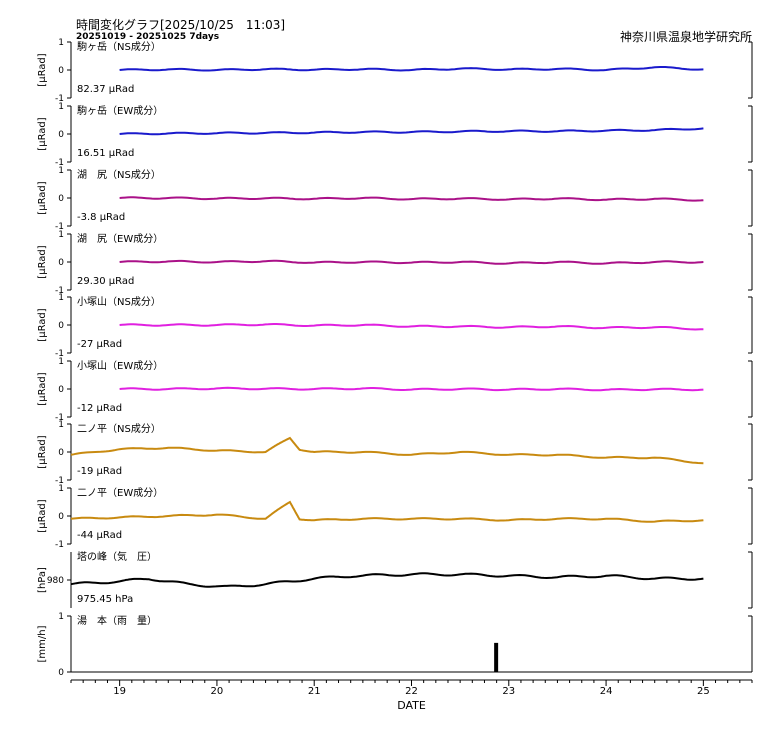 Image resolution: width=757 pixels, height=752 pixels. What do you see at coordinates (606, 691) in the screenshot?
I see `x-tick-label: 24` at bounding box center [606, 691].